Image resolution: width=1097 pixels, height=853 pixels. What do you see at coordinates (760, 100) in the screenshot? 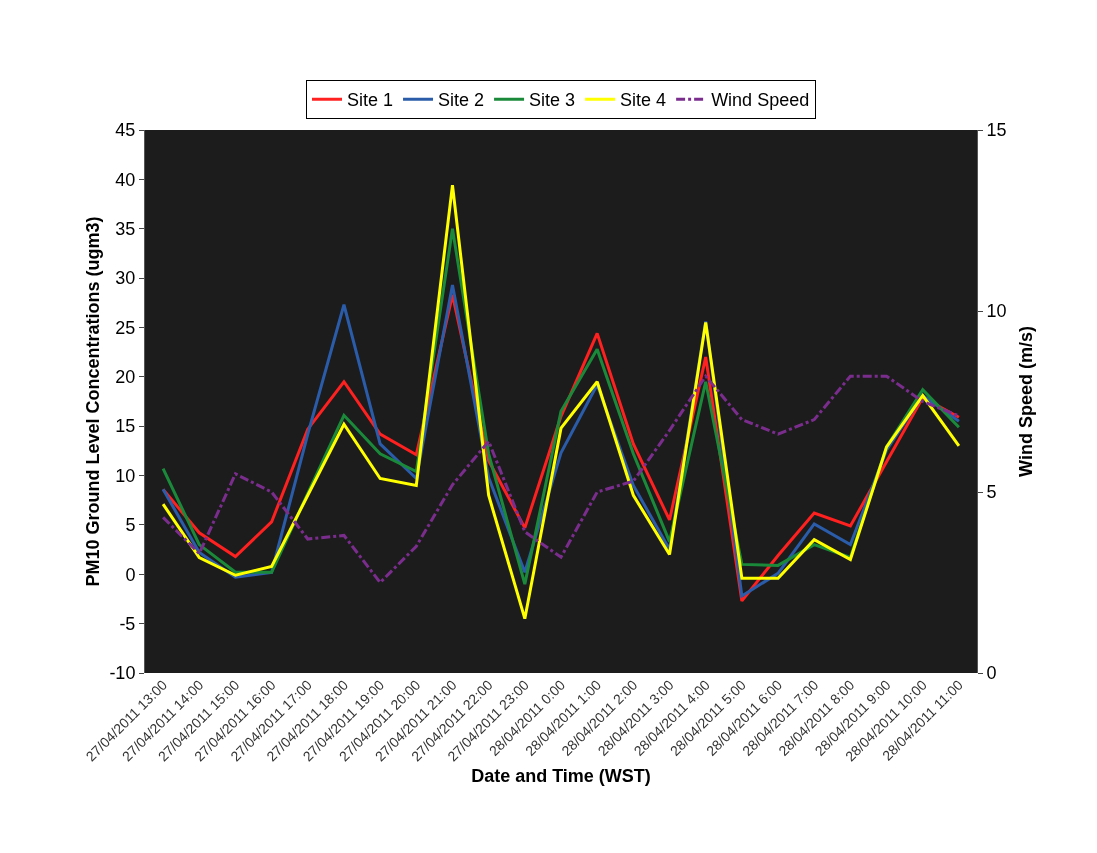
I see `legend-label: Wind Speed` at bounding box center [760, 100].